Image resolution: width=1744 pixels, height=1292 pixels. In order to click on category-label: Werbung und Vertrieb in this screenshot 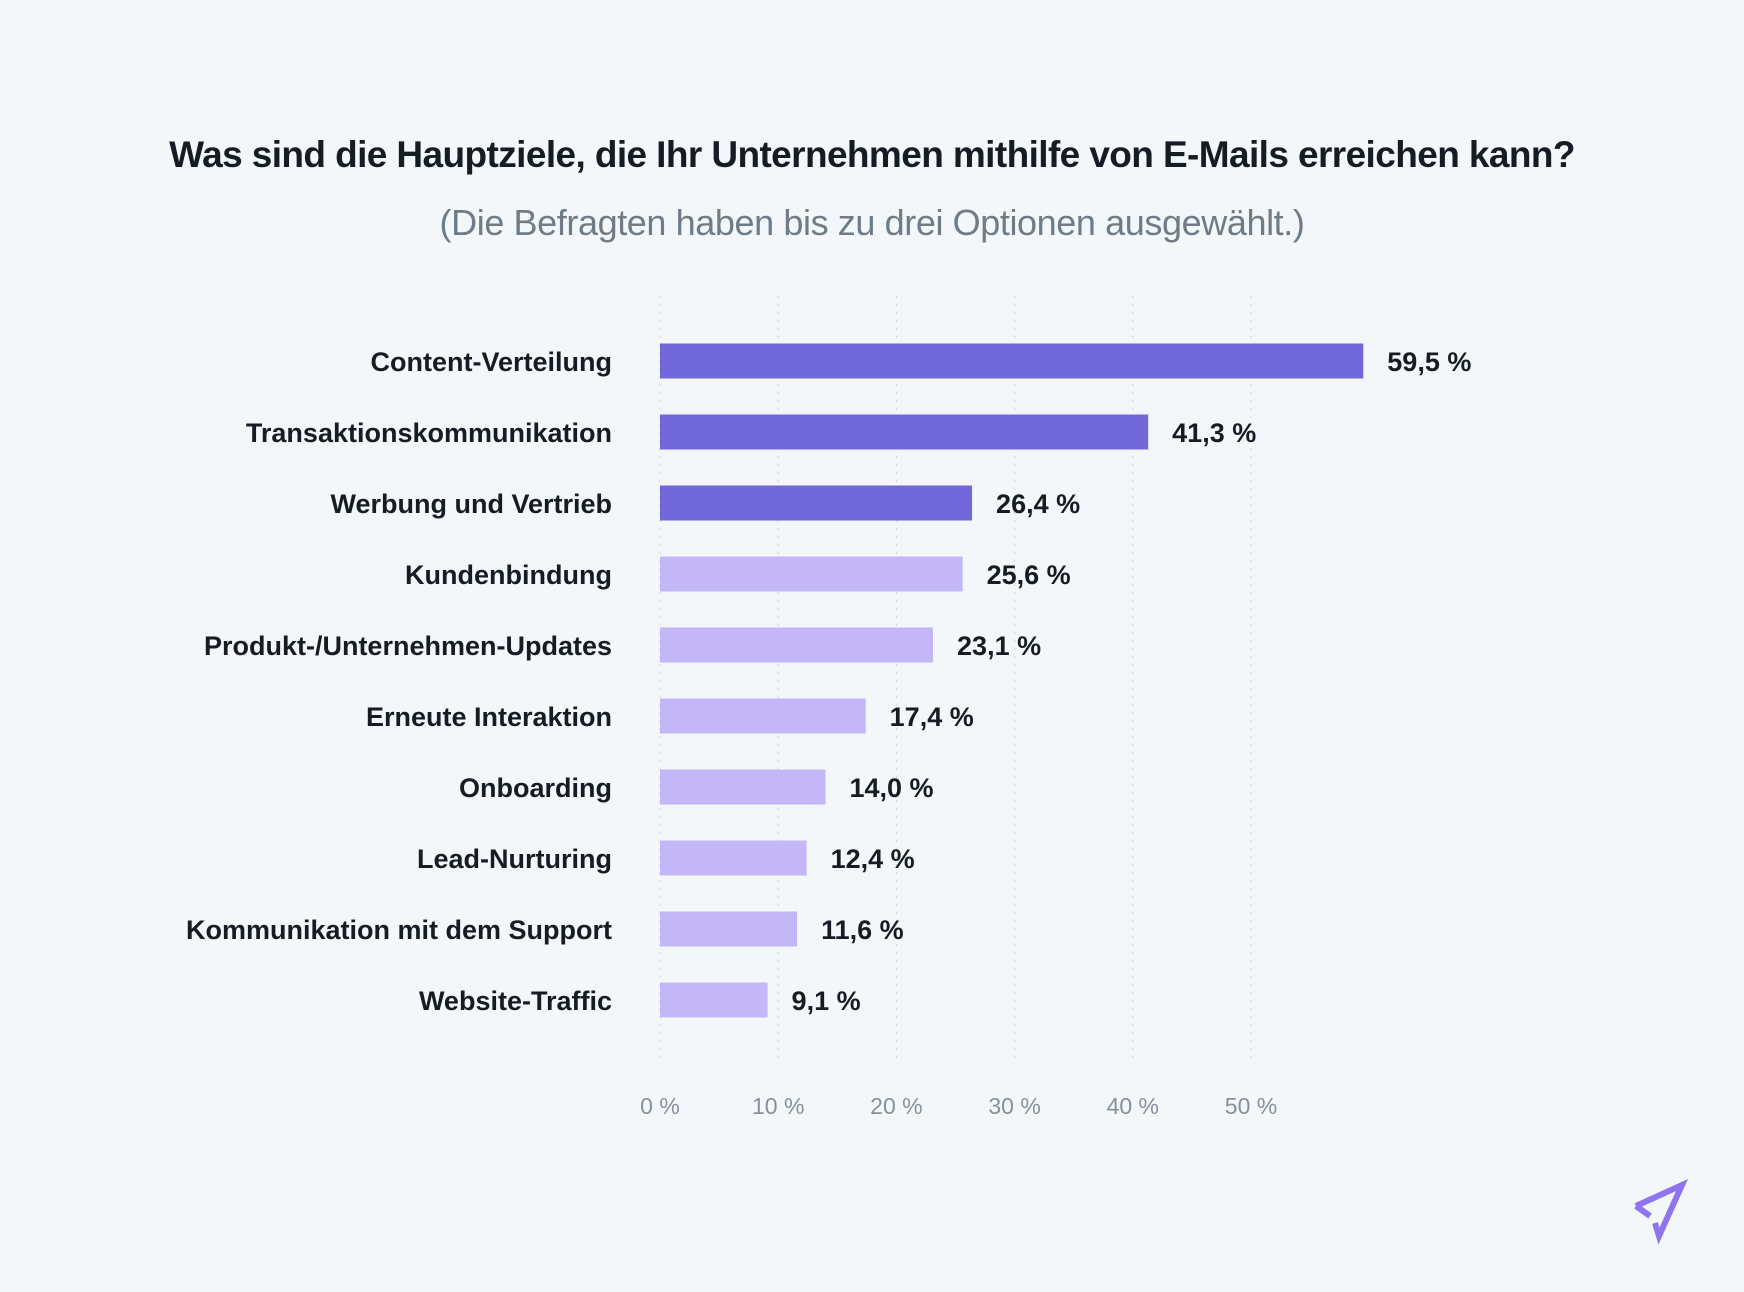, I will do `click(471, 504)`.